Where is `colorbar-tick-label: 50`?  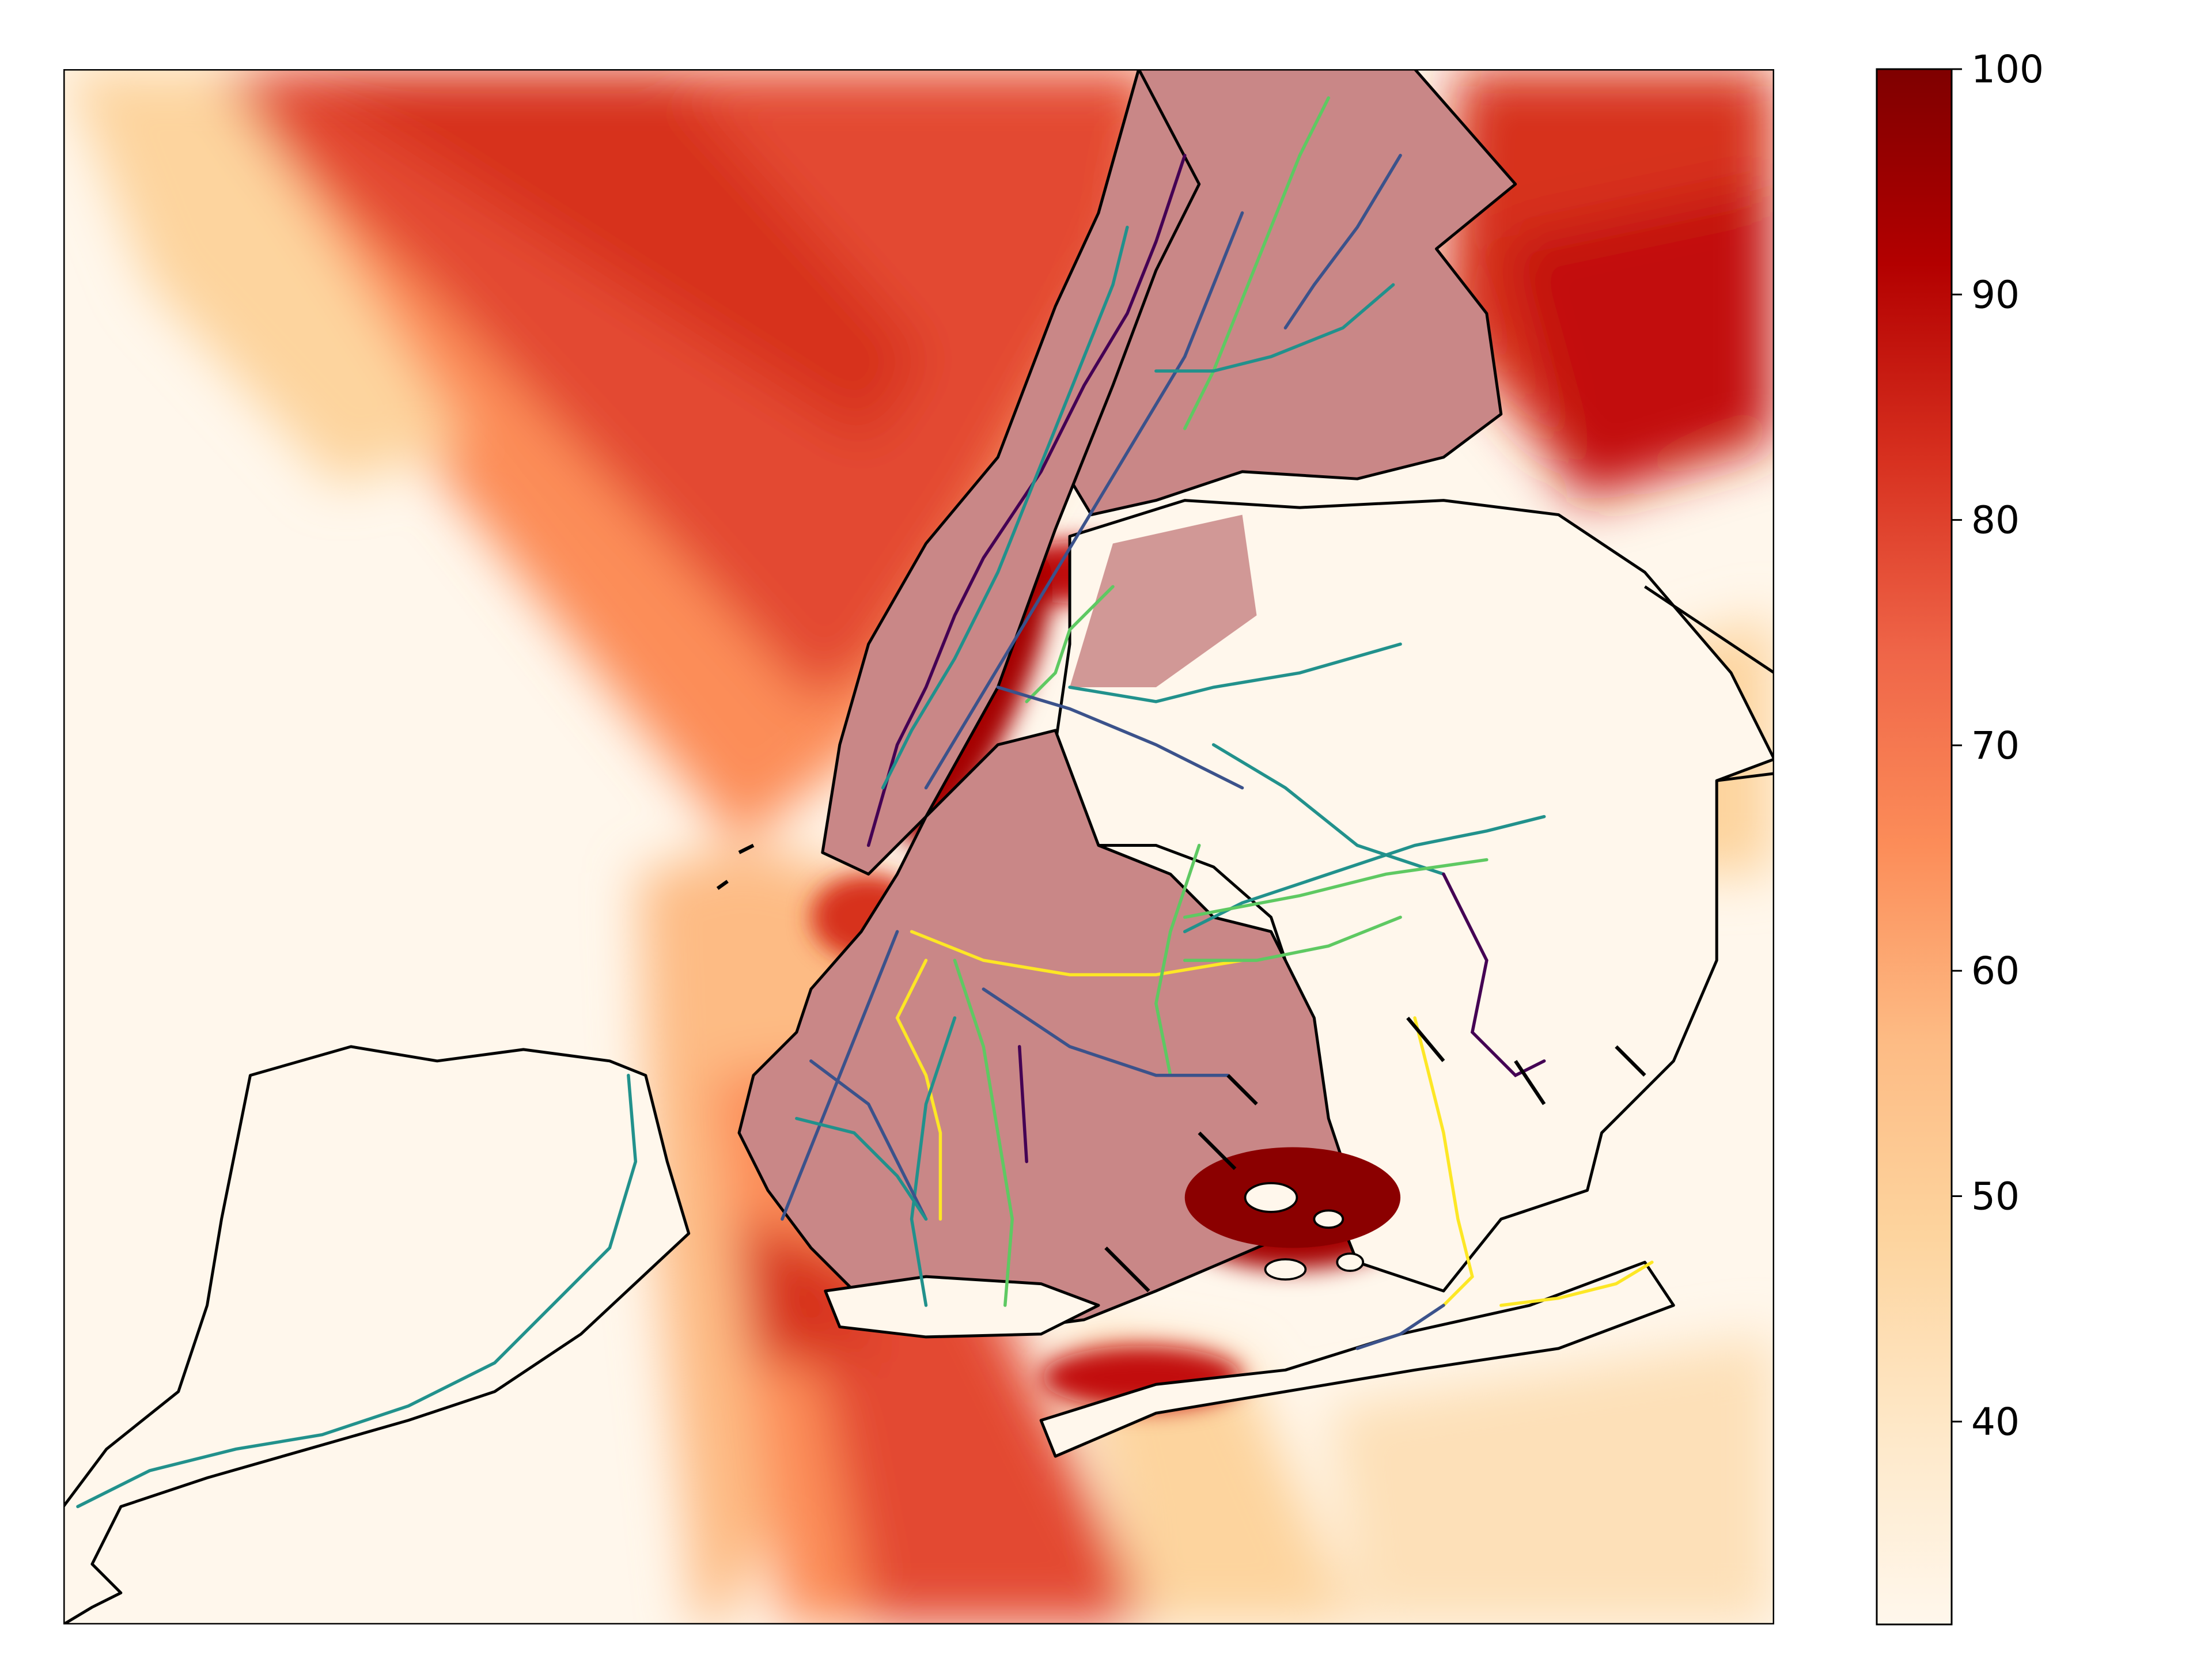 colorbar-tick-label: 50 is located at coordinates (1995, 1197).